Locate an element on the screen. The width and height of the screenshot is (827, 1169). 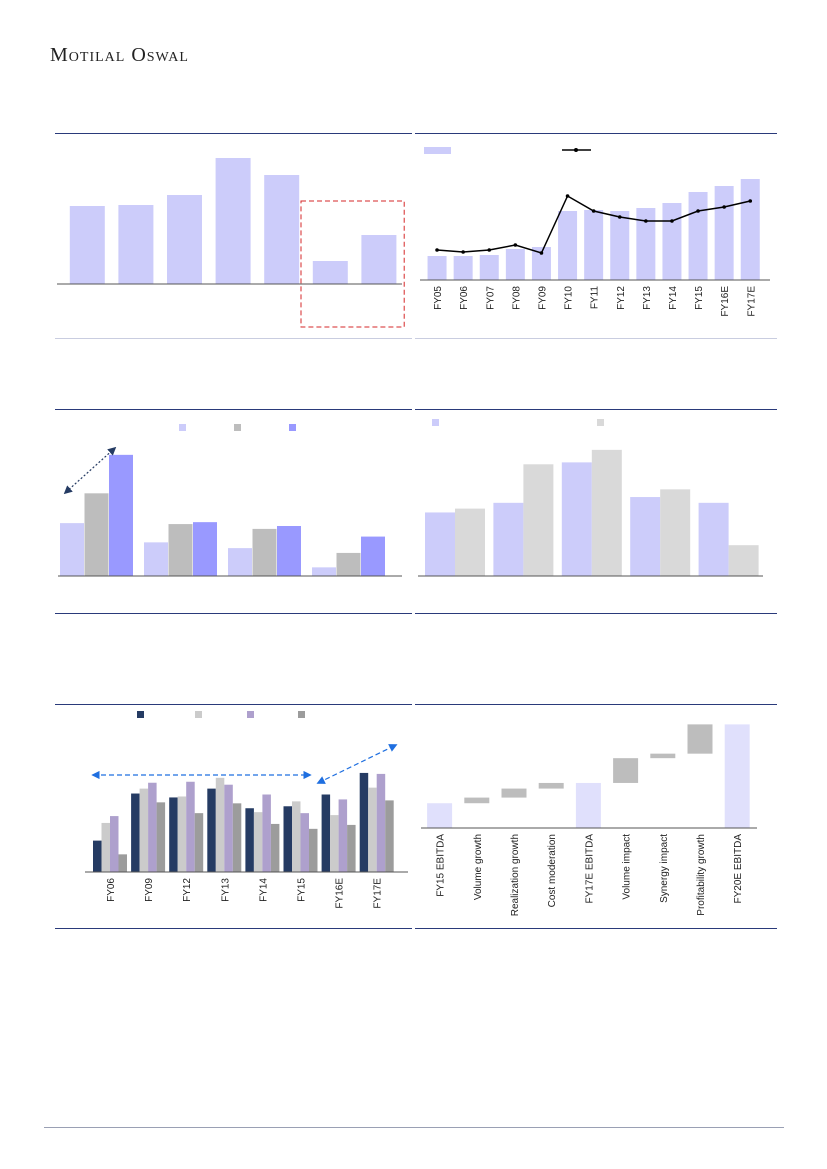
chart-5: FY06 FY09 FY12 FY13 FY14 FY15 FY16E FY17E is located at coordinates (246, 810).